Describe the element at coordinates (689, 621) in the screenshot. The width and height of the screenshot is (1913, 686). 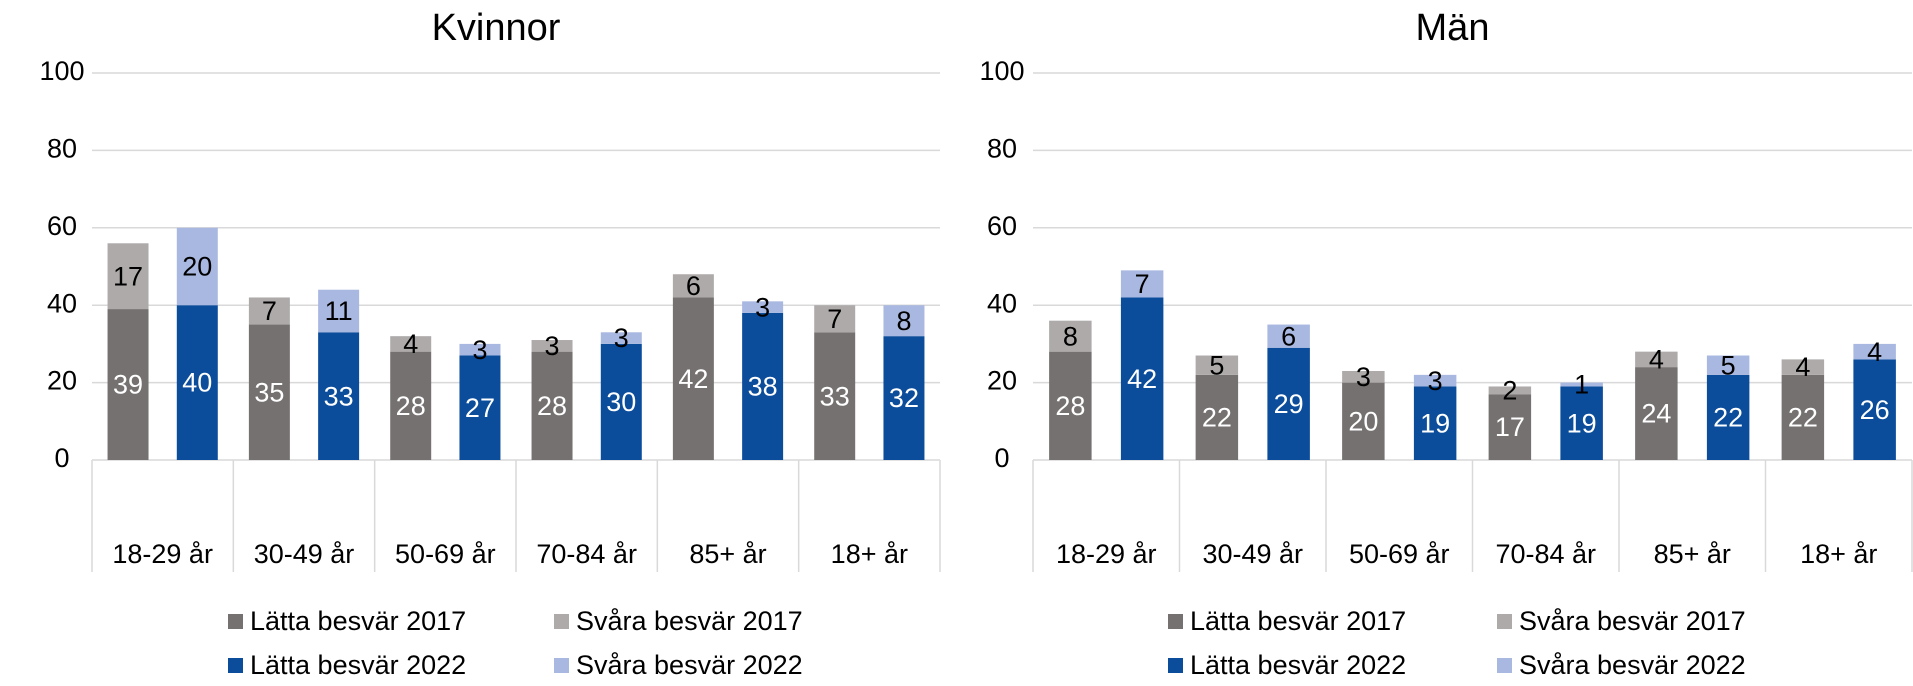
I see `legend-label: Svåra besvär 2017` at that location.